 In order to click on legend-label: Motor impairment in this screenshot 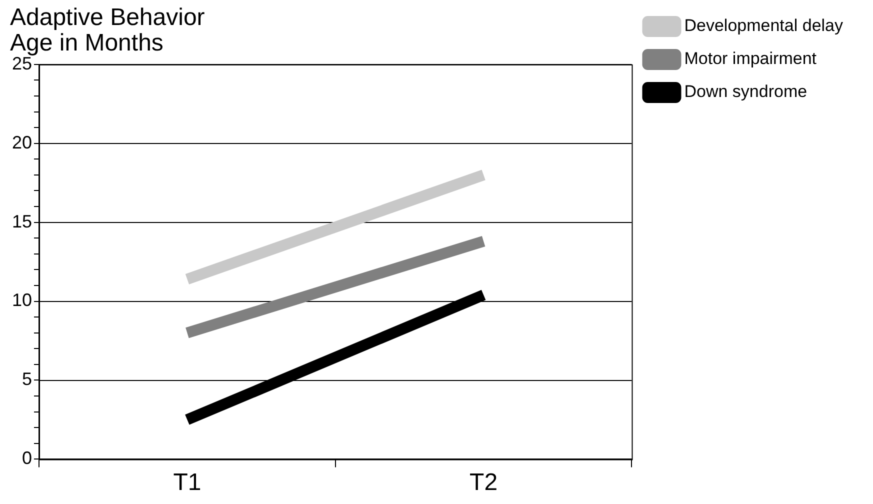, I will do `click(750, 58)`.